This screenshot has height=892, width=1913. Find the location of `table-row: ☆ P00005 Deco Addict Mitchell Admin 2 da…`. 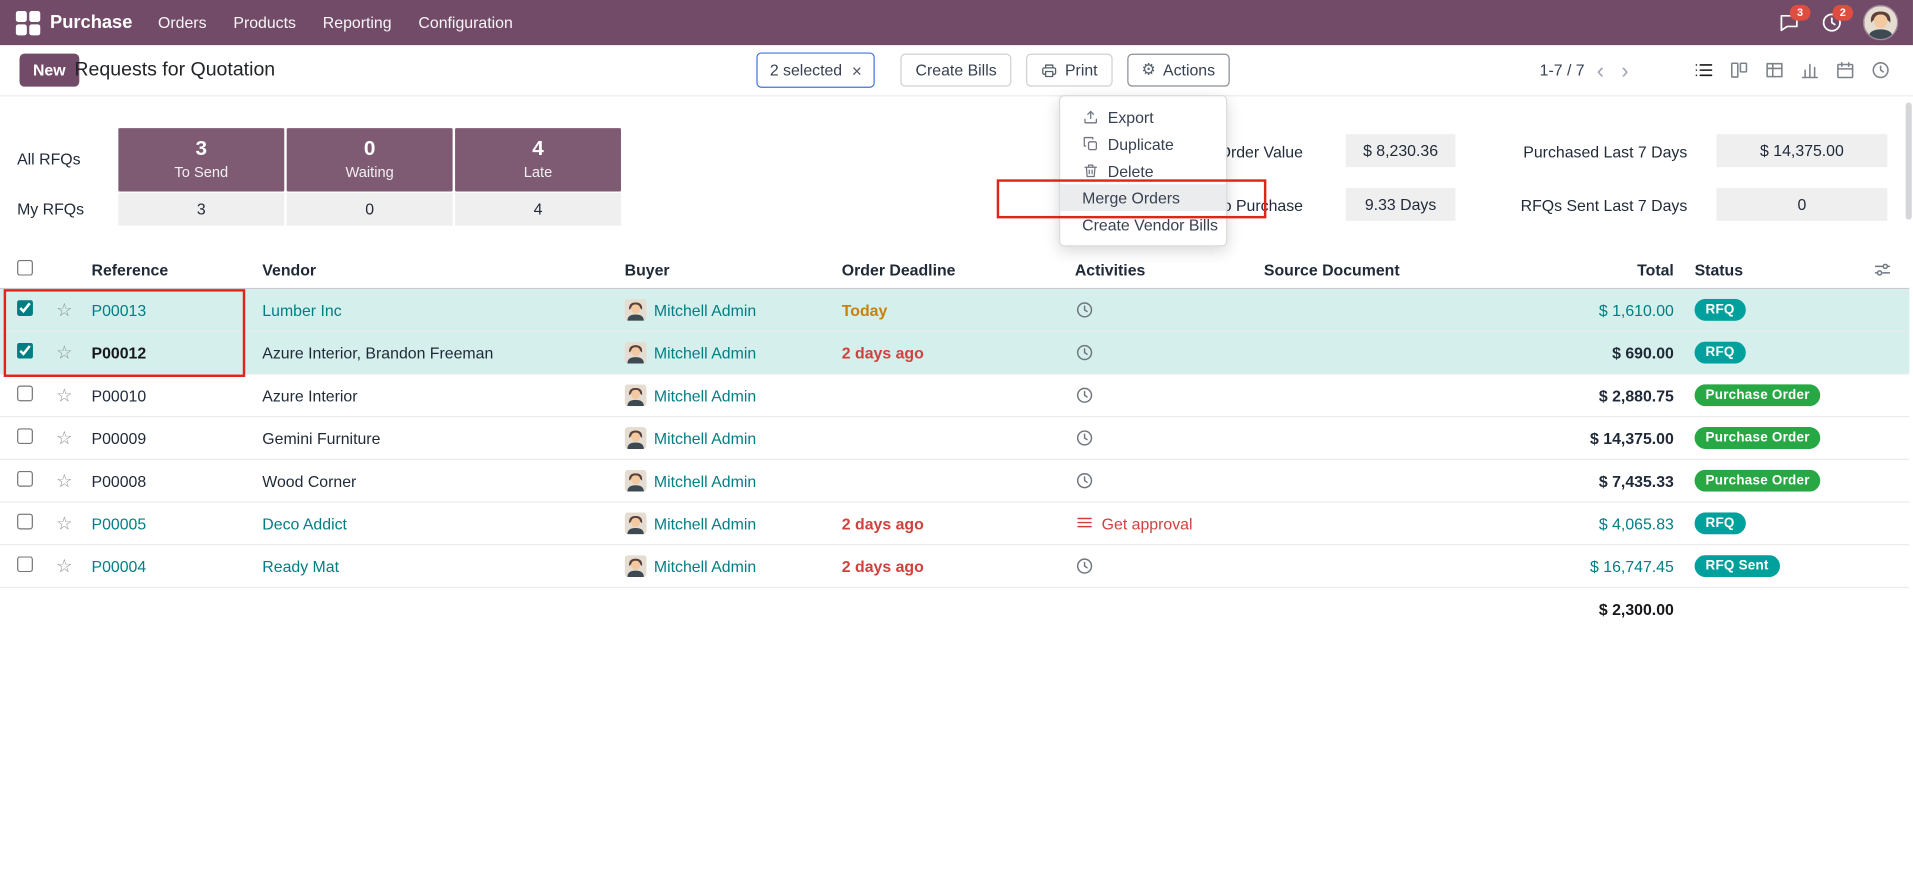

table-row: ☆ P00005 Deco Addict Mitchell Admin 2 da… is located at coordinates (955, 524).